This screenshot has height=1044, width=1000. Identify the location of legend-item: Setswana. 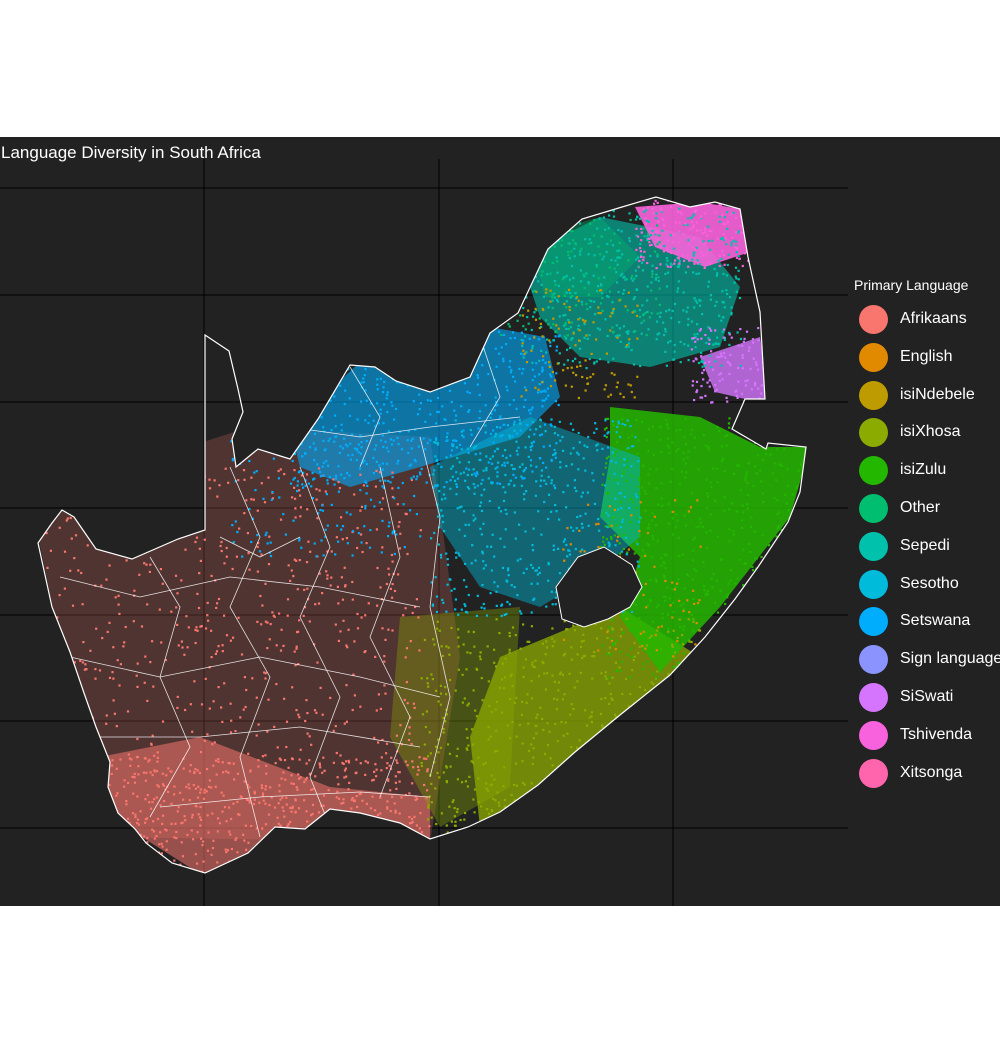
(912, 622).